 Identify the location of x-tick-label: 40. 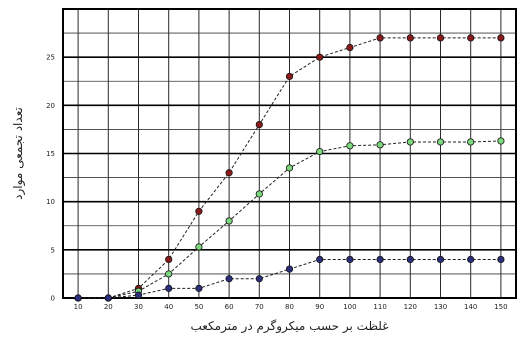
(168, 307).